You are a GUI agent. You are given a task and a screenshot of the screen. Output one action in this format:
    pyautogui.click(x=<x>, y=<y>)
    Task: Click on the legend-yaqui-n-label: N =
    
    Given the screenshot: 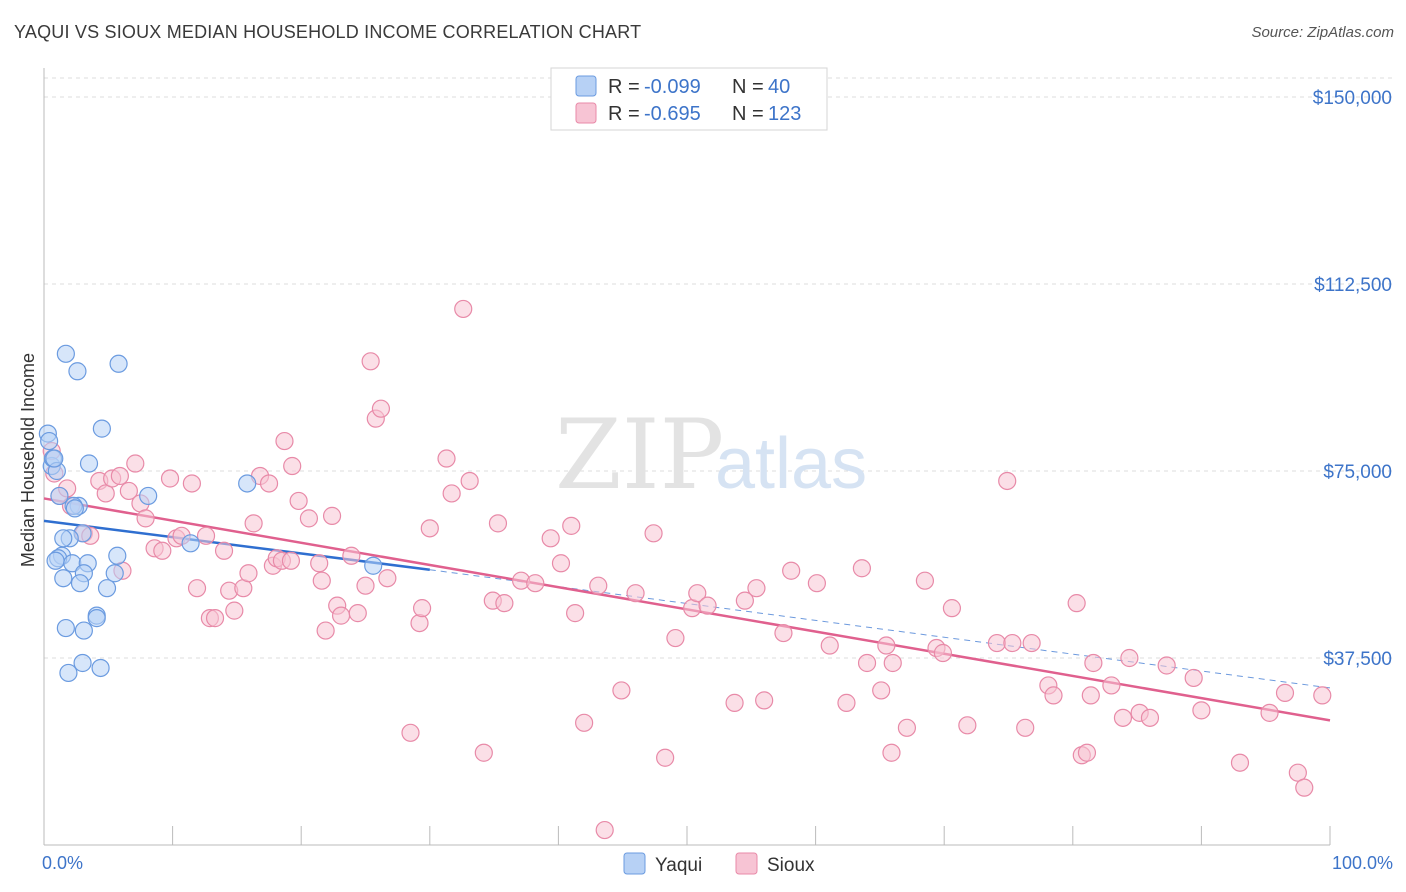 What is the action you would take?
    pyautogui.click(x=748, y=87)
    